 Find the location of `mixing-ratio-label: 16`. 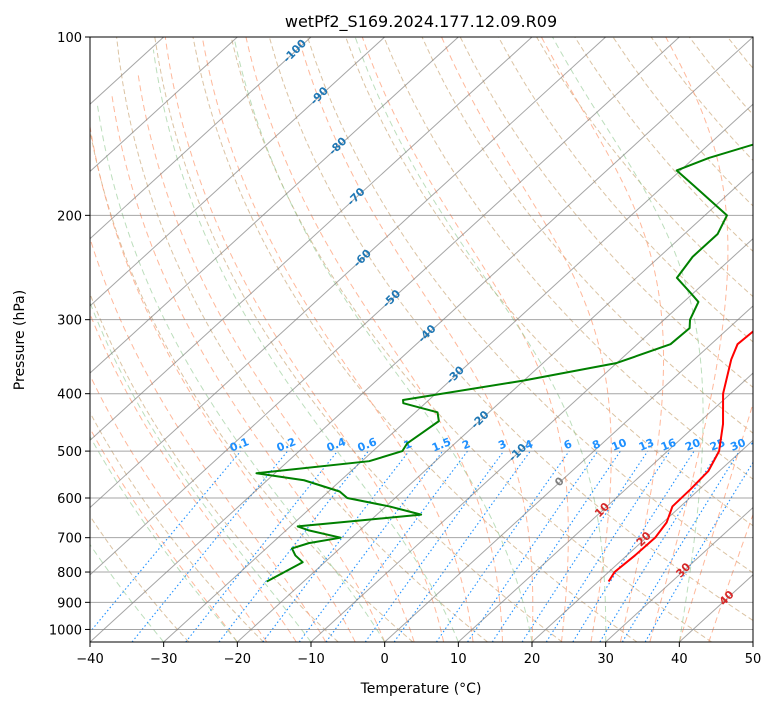

mixing-ratio-label: 16 is located at coordinates (668, 445).